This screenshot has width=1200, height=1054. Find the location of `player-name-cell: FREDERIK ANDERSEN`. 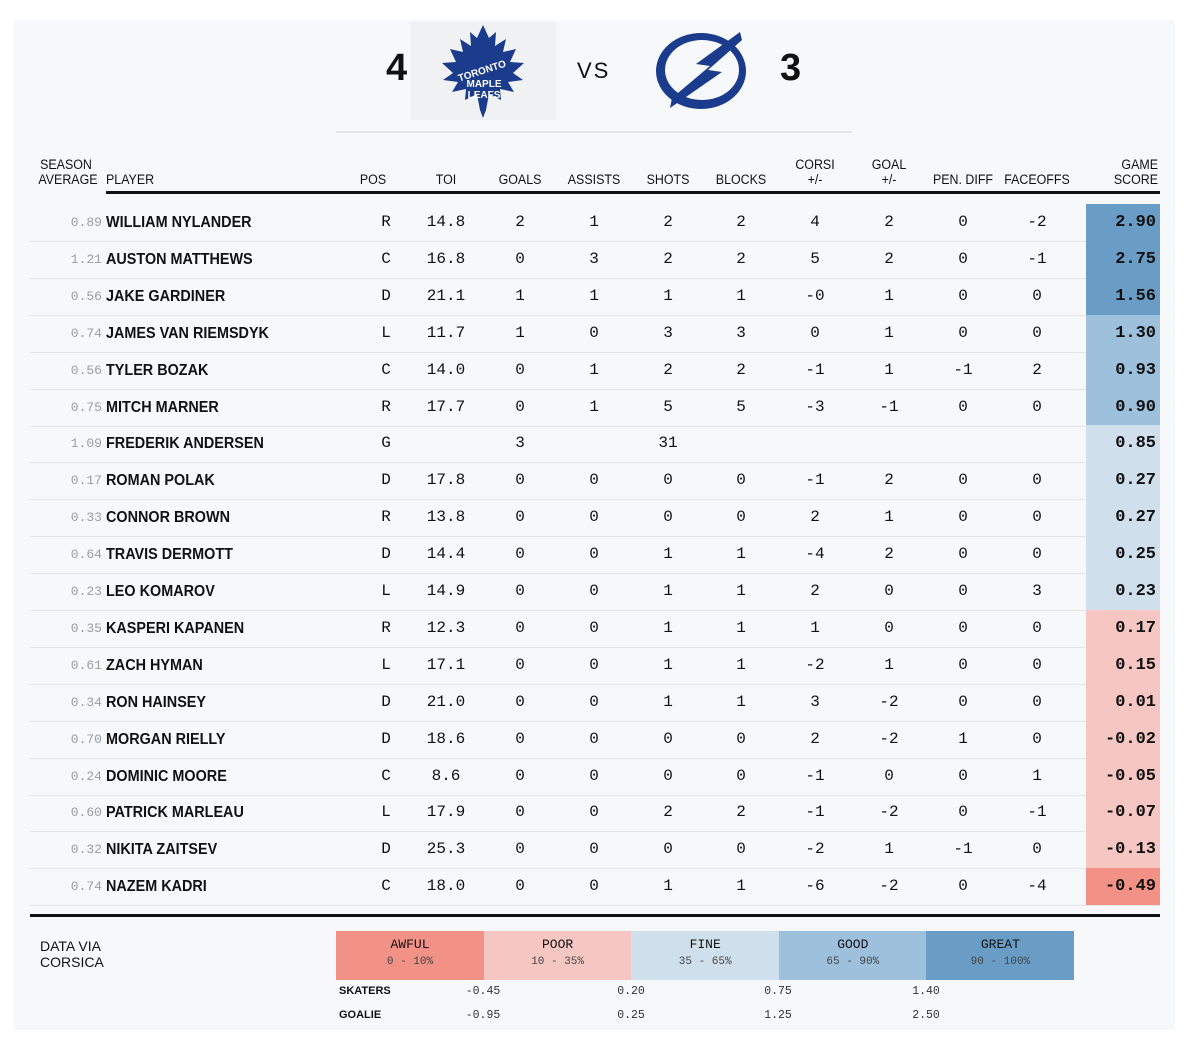

player-name-cell: FREDERIK ANDERSEN is located at coordinates (185, 444).